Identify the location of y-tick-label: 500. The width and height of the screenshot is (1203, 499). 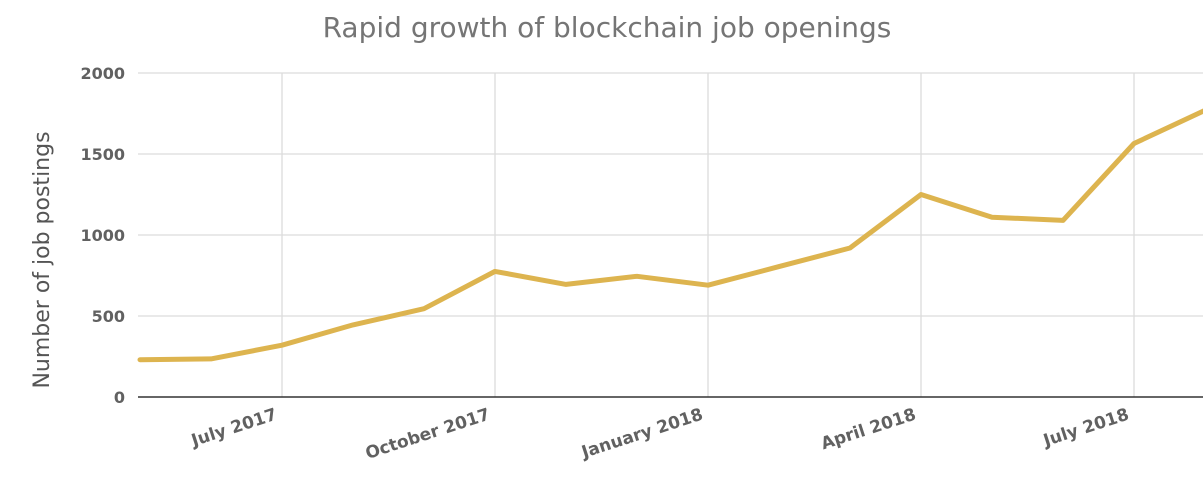
(108, 316).